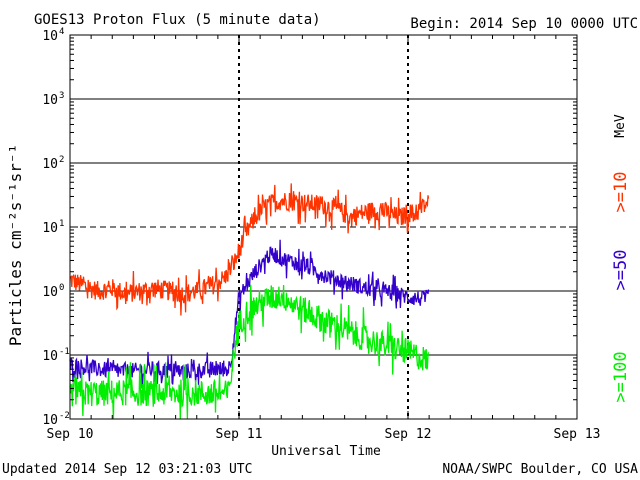 Image resolution: width=640 pixels, height=480 pixels. I want to click on x-axis-label: Universal Time, so click(326, 451).